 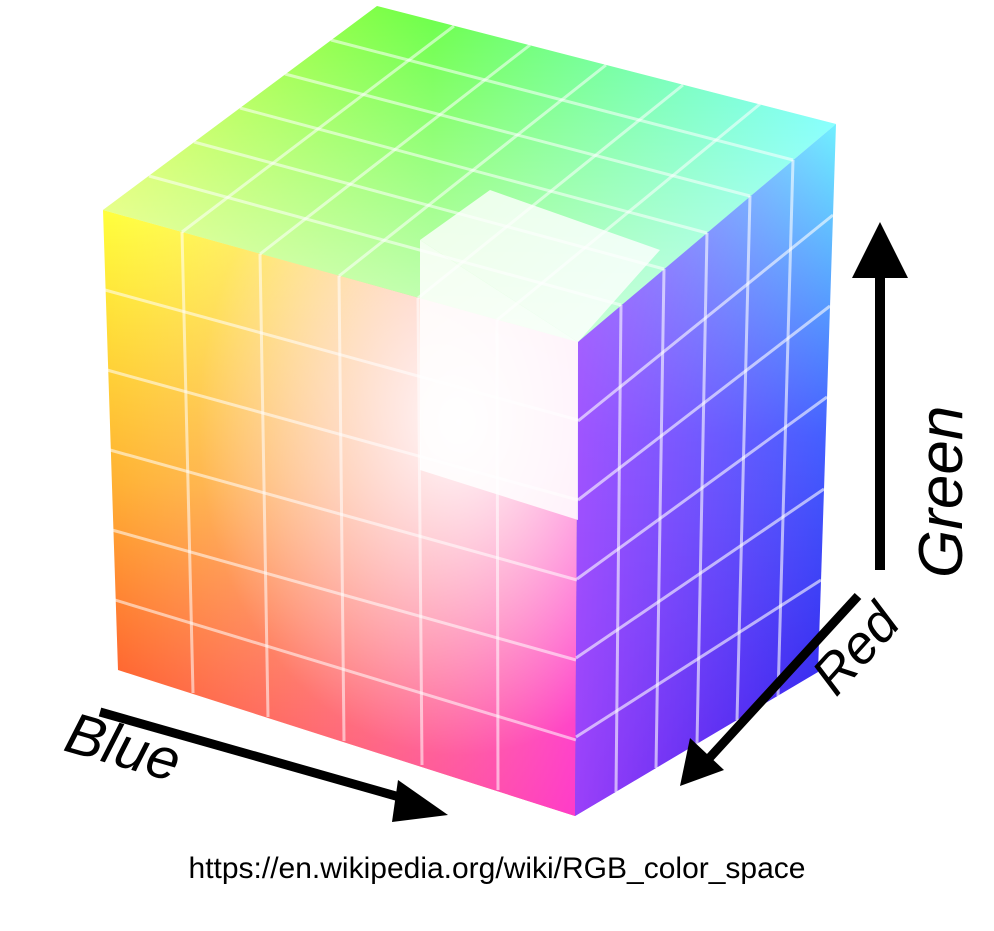 What do you see at coordinates (123, 747) in the screenshot?
I see `blue-axis-label: Blue` at bounding box center [123, 747].